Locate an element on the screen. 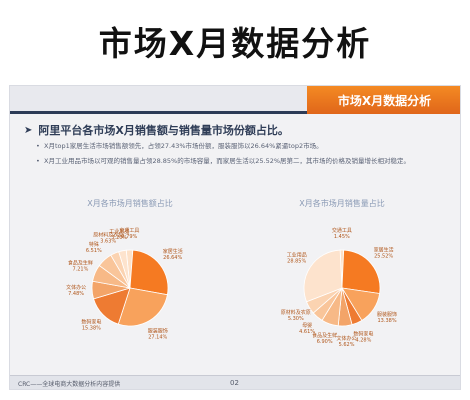 The height and width of the screenshot is (400, 470). chart-title: X月各市场月销售量占比 is located at coordinates (342, 203).